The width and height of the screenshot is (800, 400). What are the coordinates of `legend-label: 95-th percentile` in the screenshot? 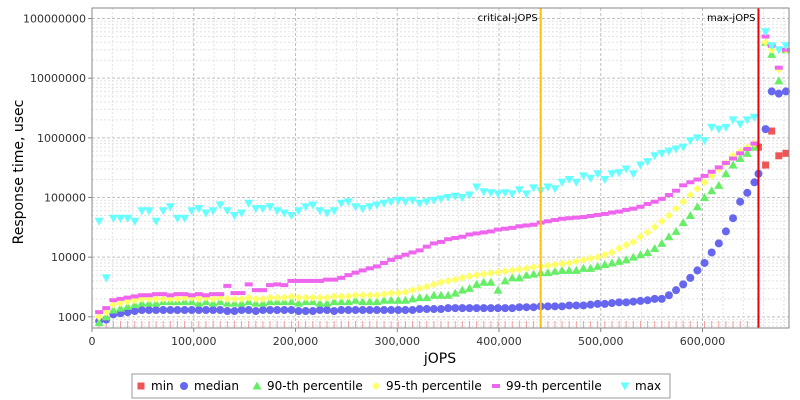 It's located at (434, 386).